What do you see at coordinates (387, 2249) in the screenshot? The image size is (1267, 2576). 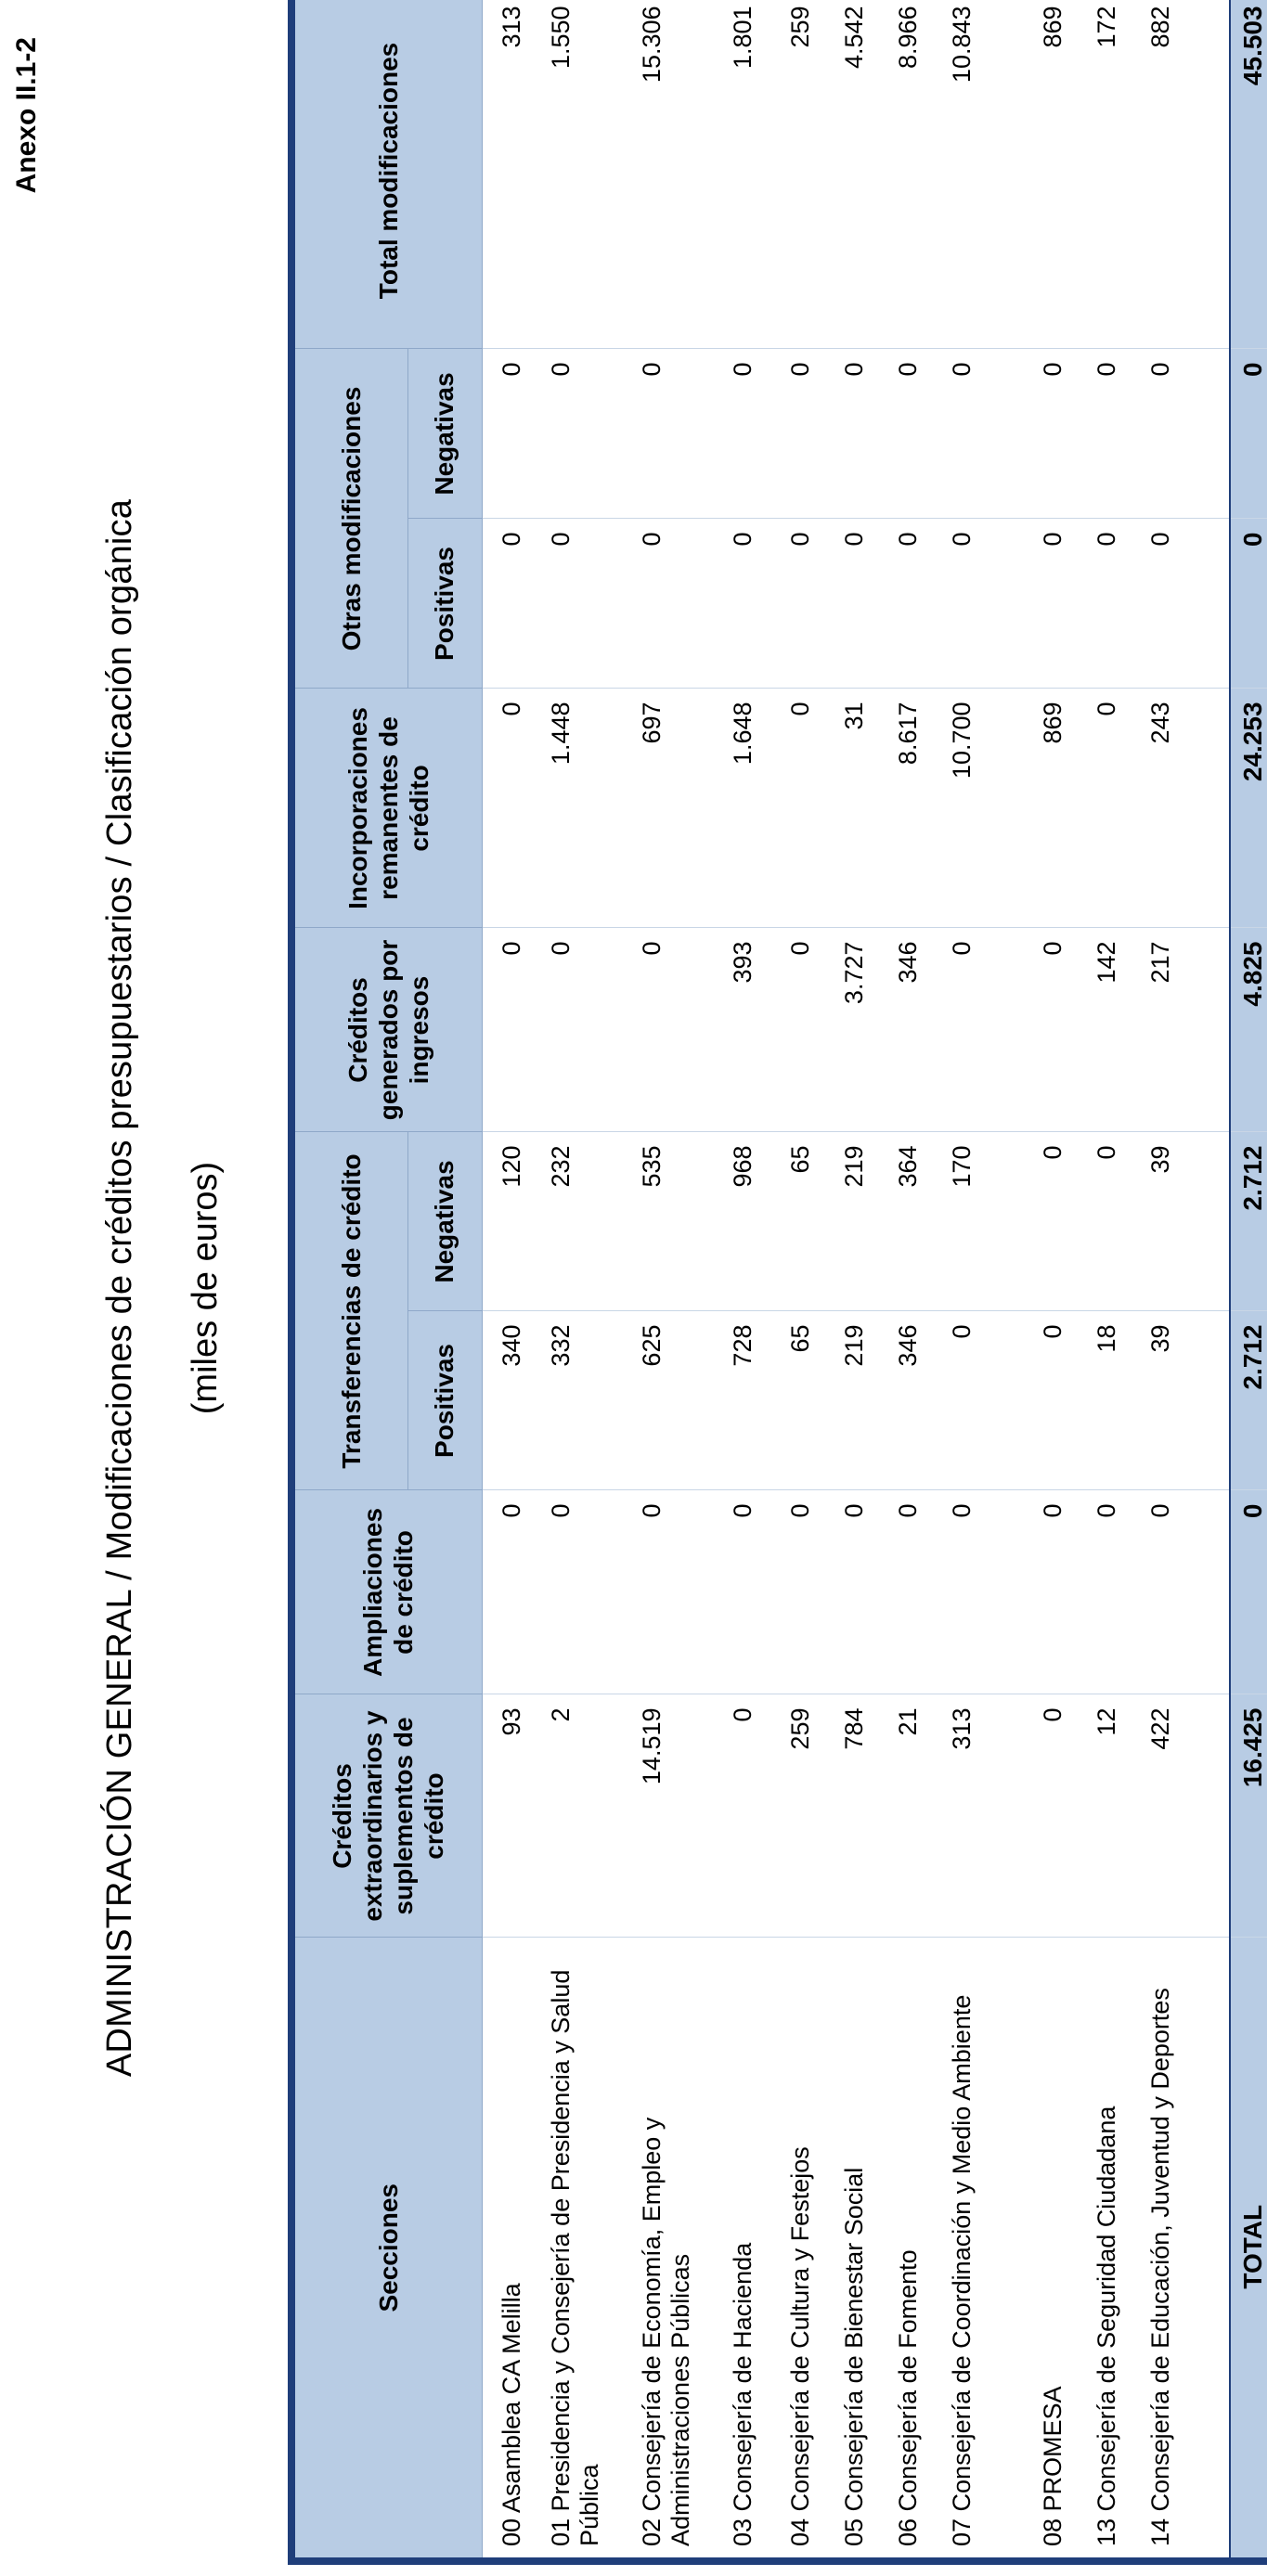 I see `header-secciones: Secciones` at bounding box center [387, 2249].